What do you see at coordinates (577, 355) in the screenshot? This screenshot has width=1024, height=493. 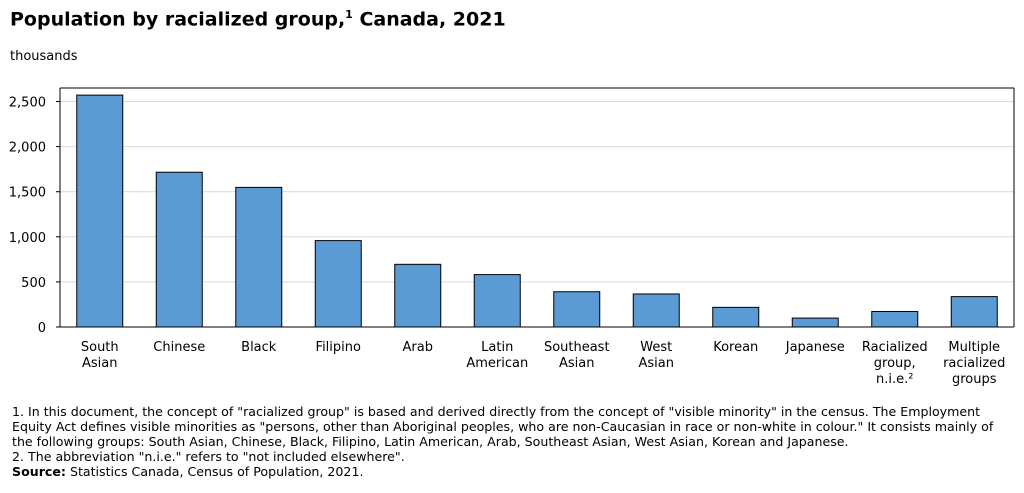 I see `x-tick-label: Southeast Asian` at bounding box center [577, 355].